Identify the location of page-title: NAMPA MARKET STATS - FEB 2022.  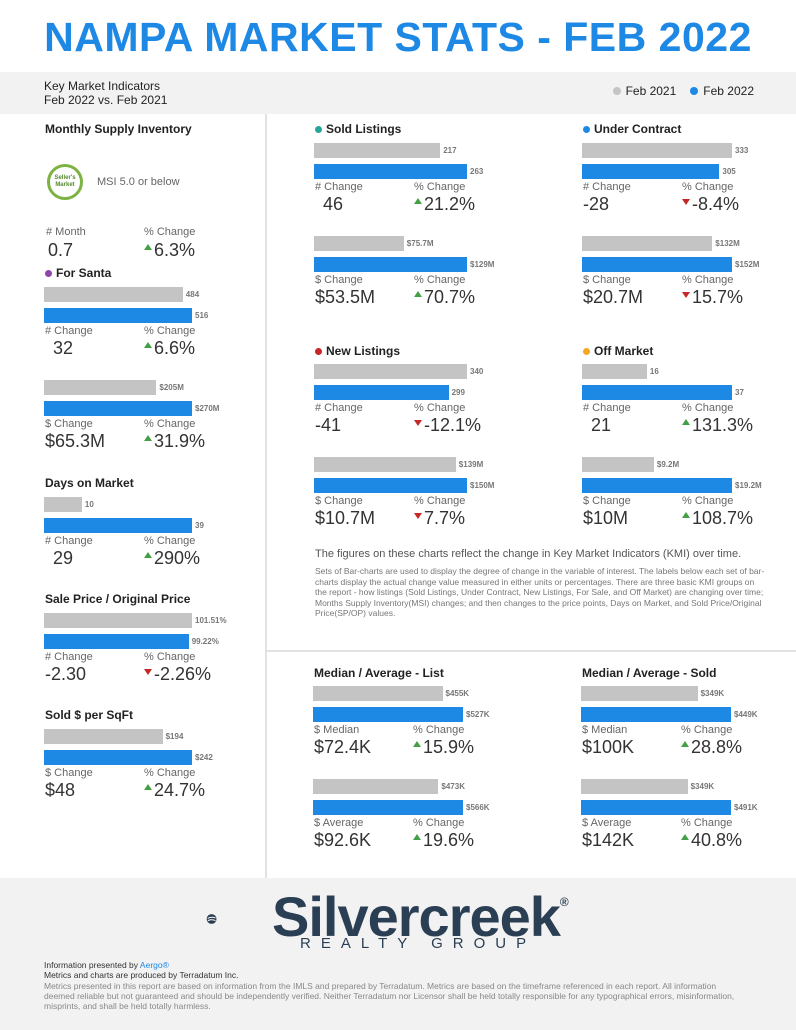
(398, 37).